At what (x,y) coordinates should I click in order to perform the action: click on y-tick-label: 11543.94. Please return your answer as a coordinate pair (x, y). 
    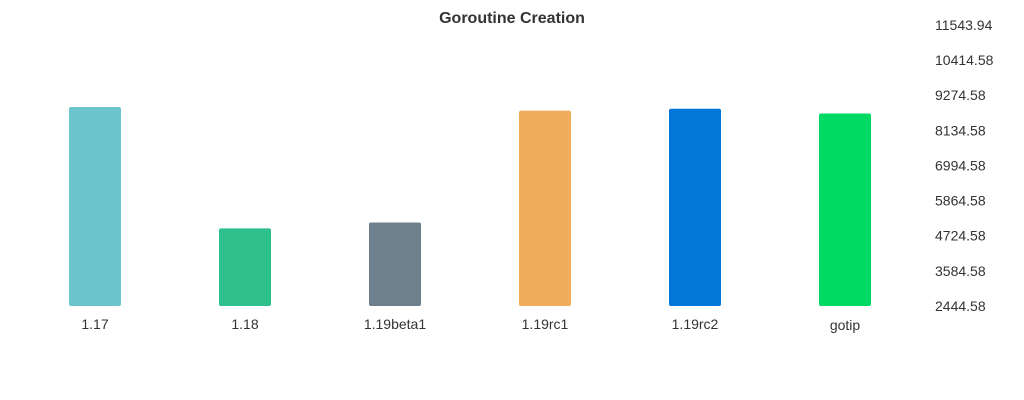
    Looking at the image, I should click on (964, 25).